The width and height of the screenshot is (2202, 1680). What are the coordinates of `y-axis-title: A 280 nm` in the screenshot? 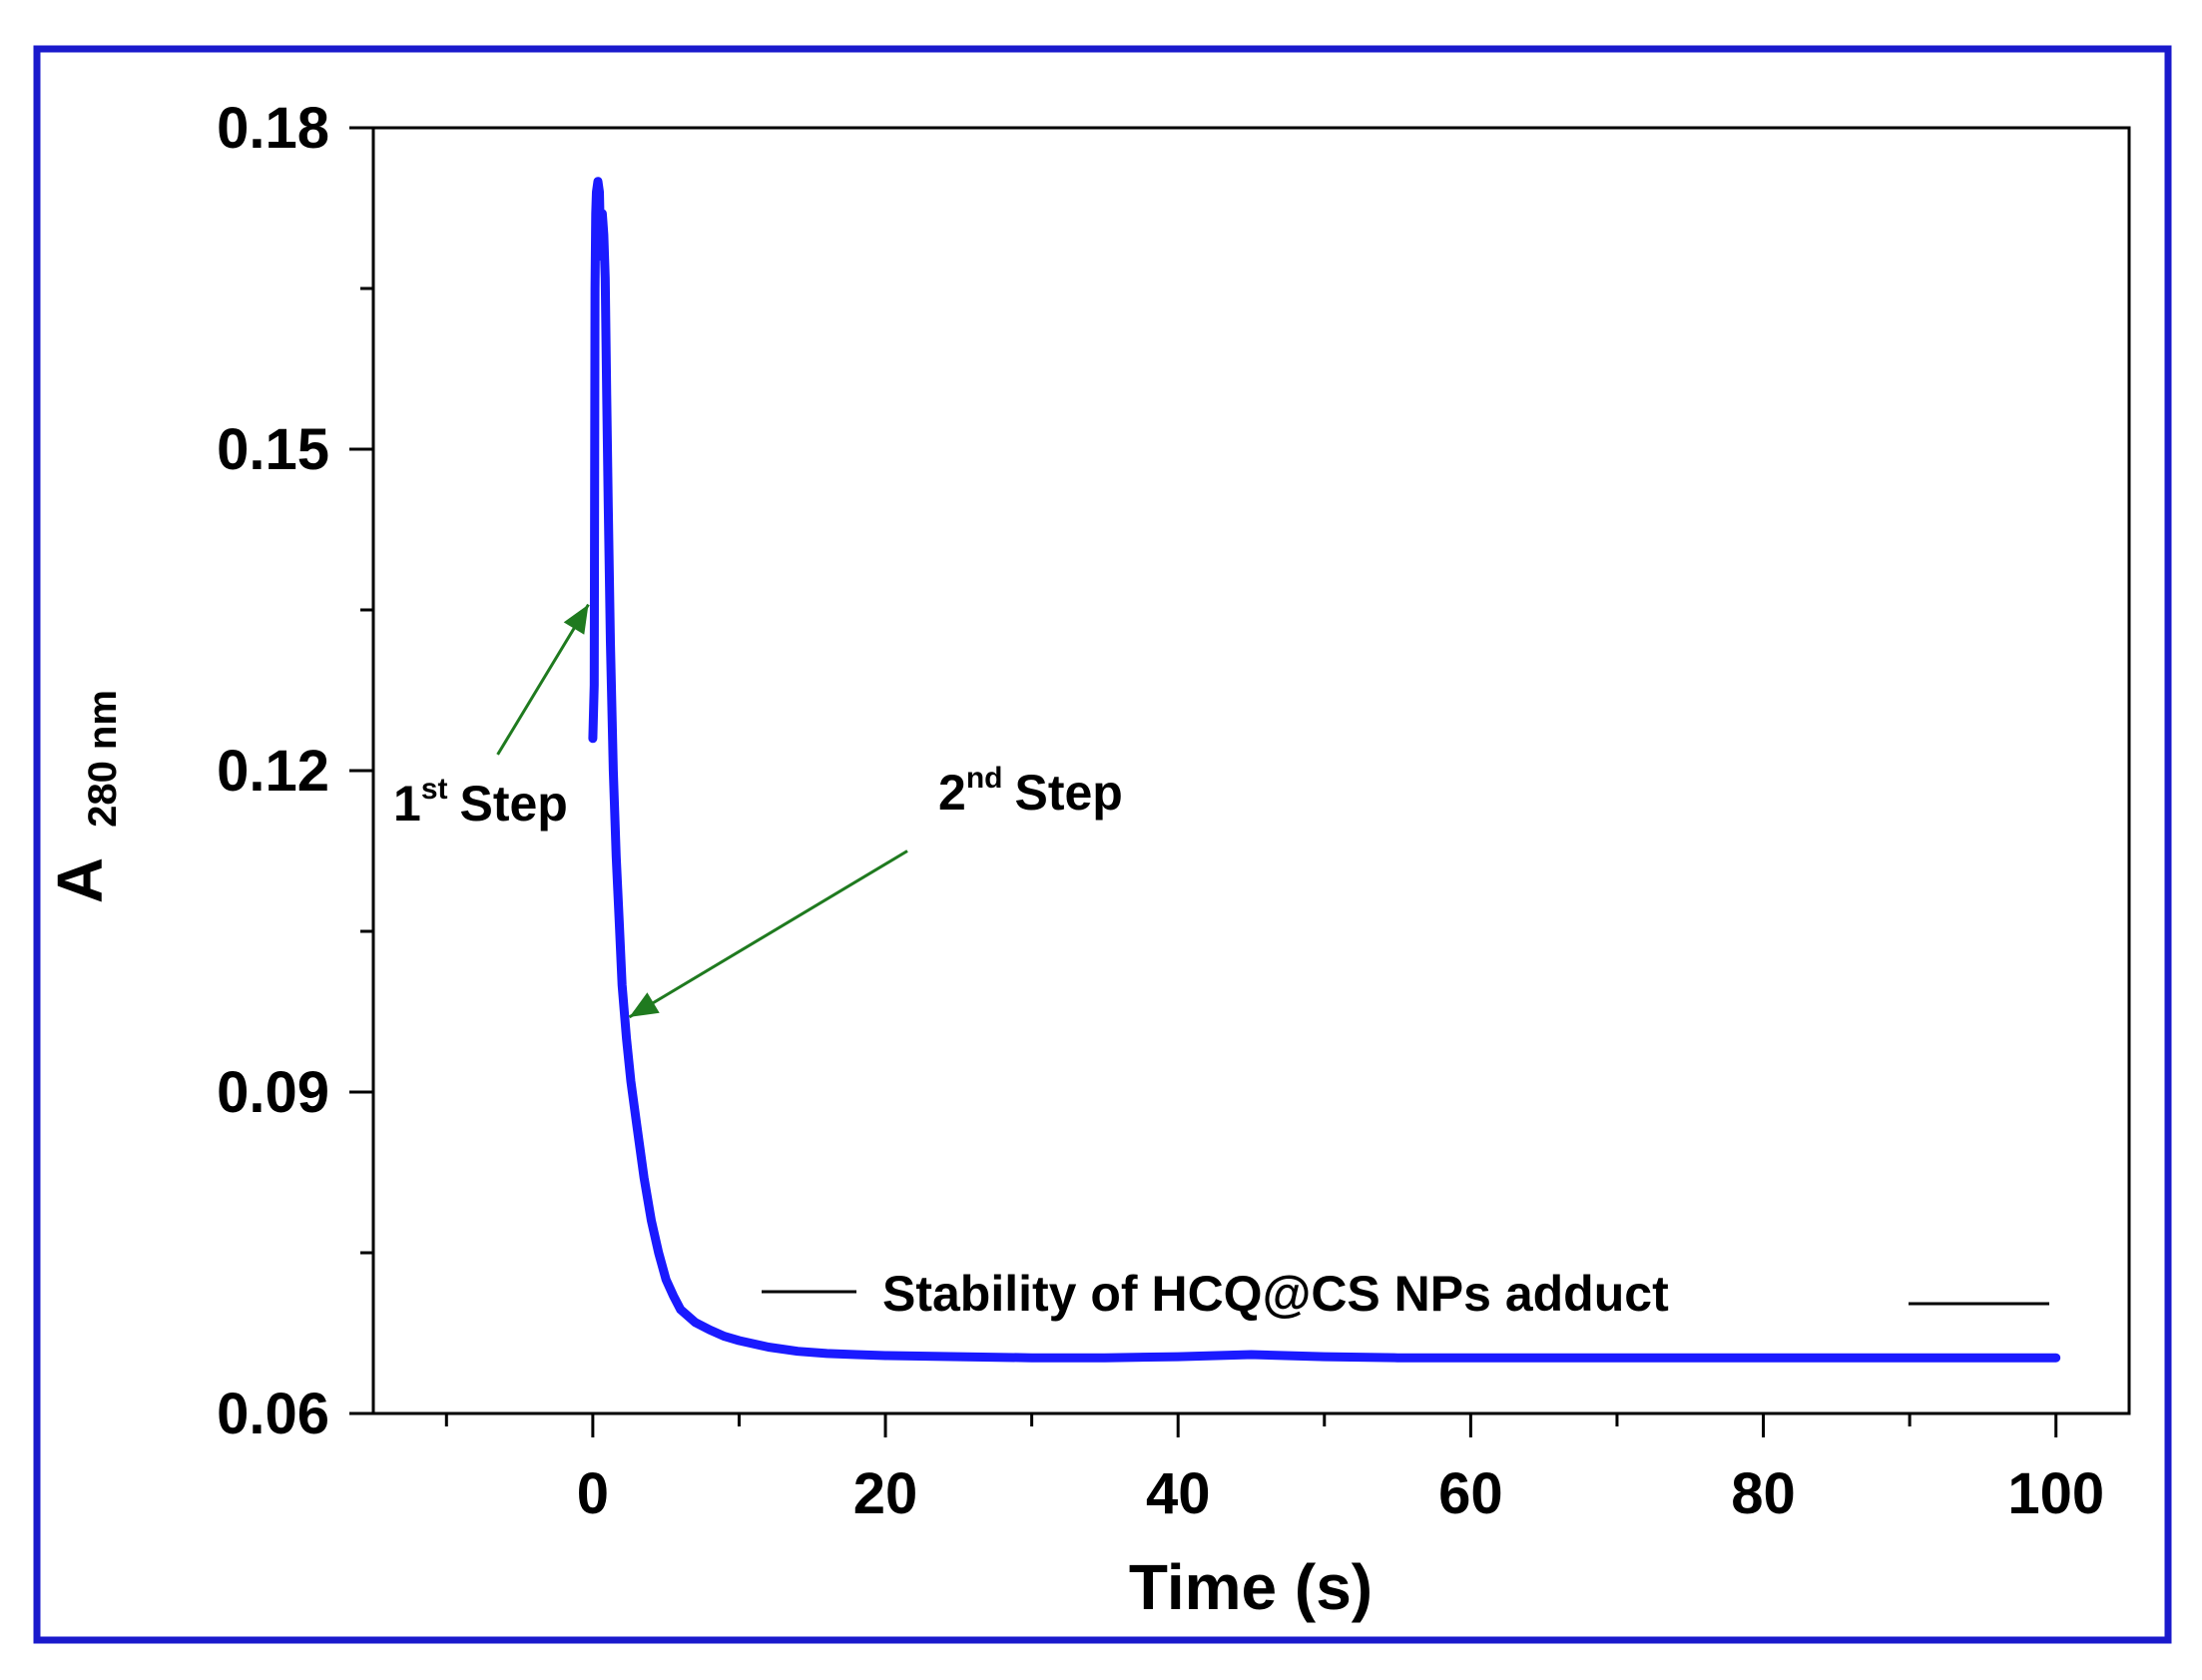 It's located at (84, 796).